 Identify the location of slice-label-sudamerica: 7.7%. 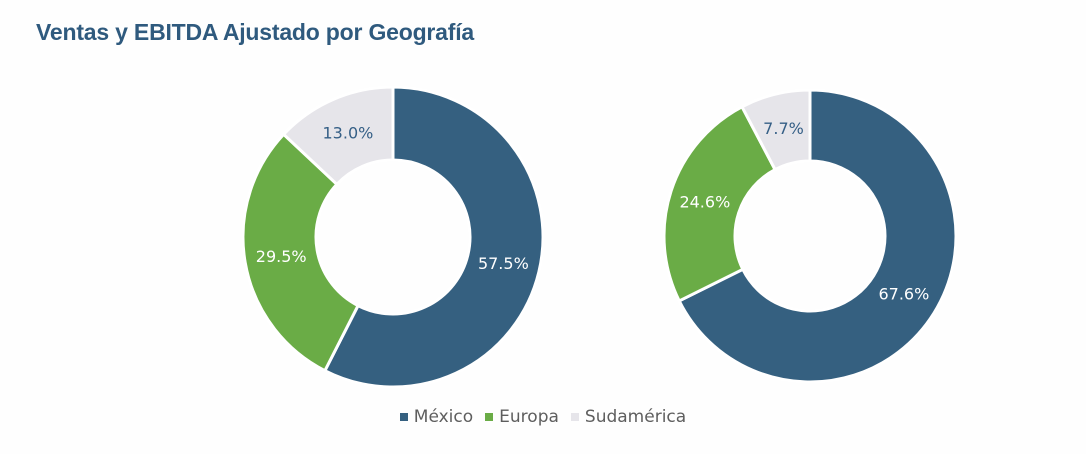
(783, 128).